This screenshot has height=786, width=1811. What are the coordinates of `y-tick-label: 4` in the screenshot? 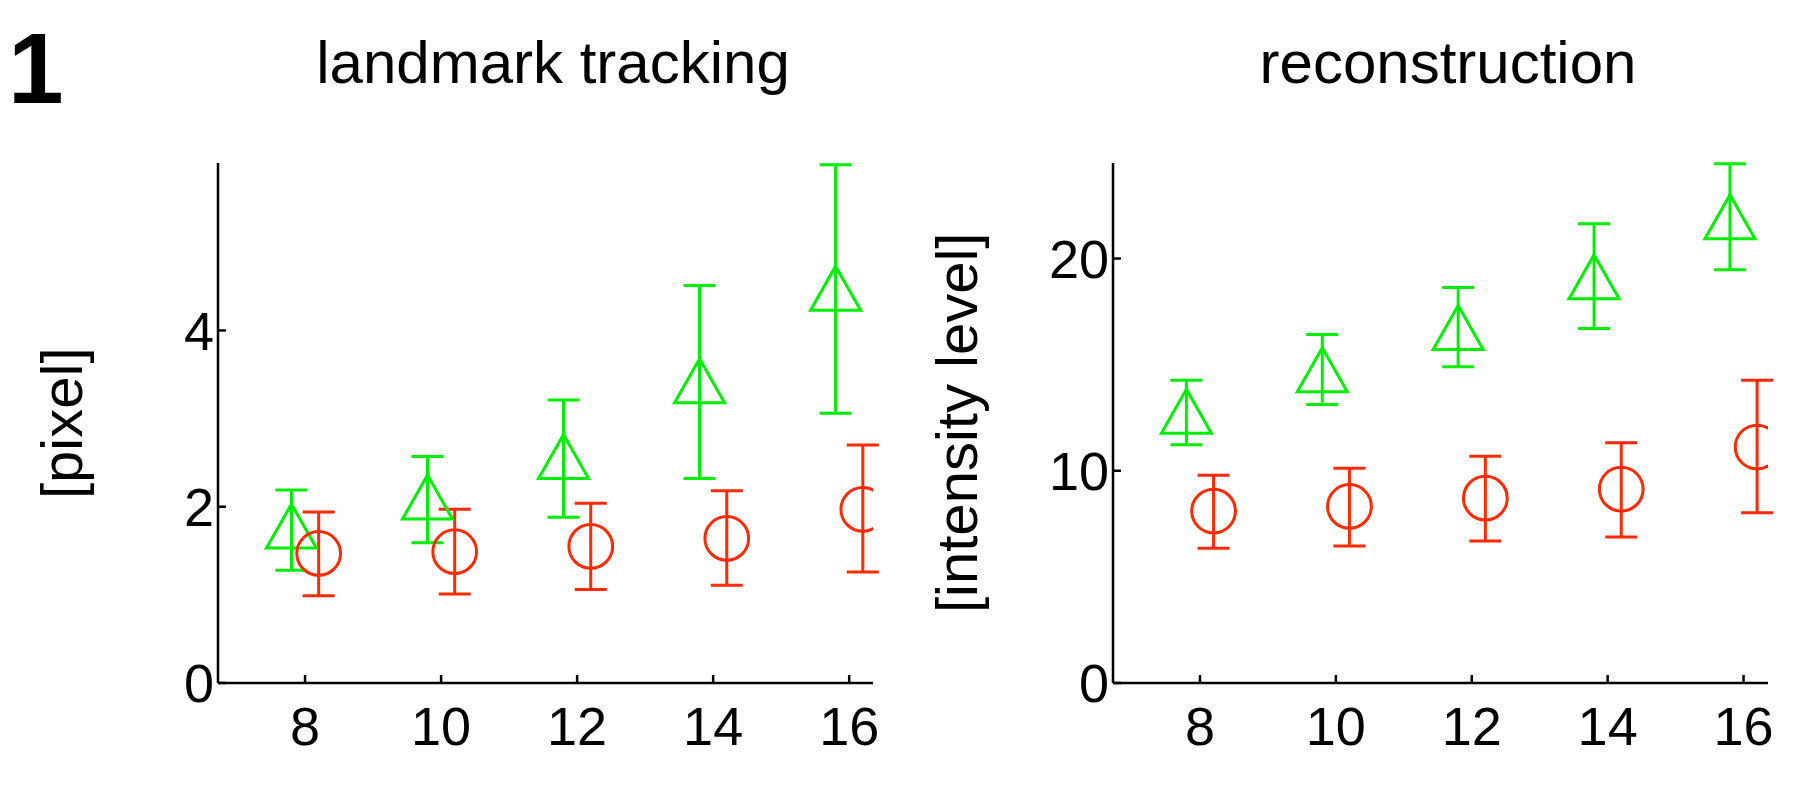 It's located at (198, 330).